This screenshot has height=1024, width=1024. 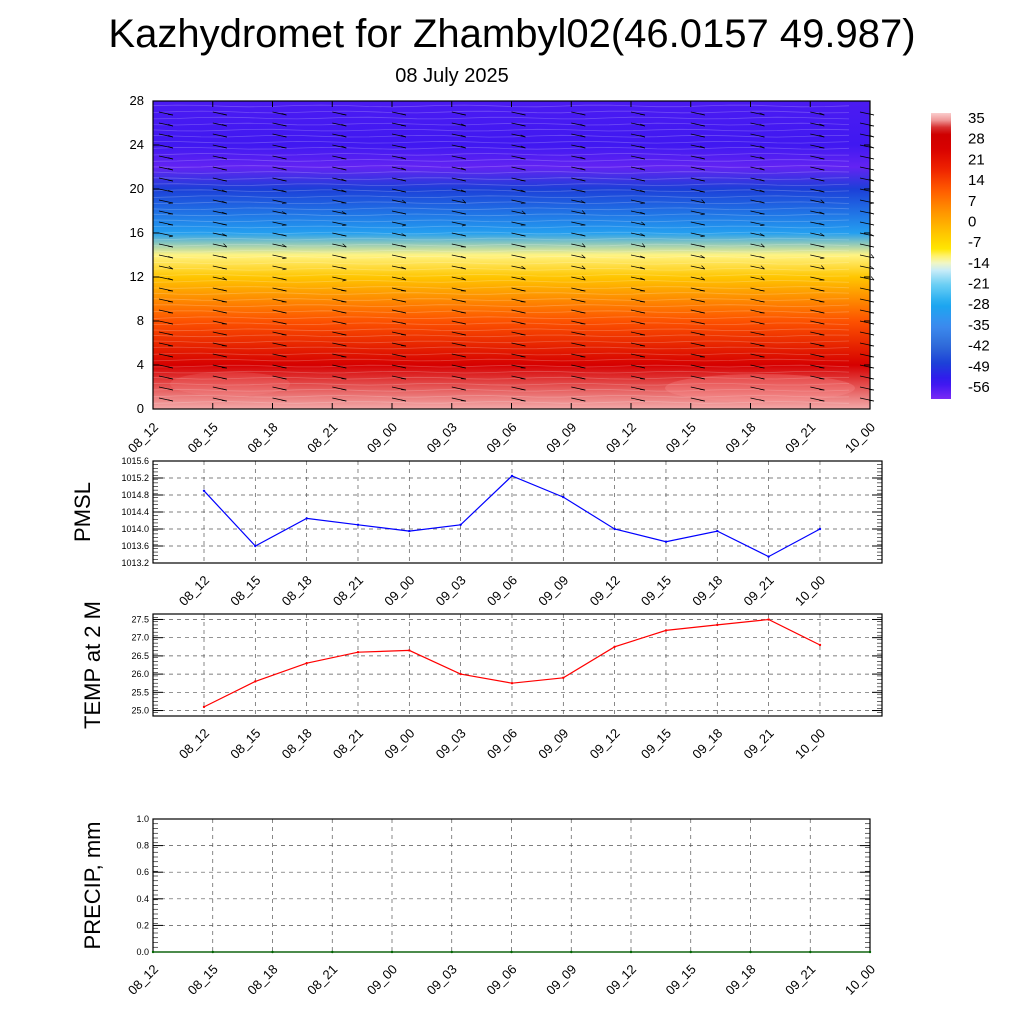 What do you see at coordinates (976, 139) in the screenshot?
I see `colorbar-label: 28` at bounding box center [976, 139].